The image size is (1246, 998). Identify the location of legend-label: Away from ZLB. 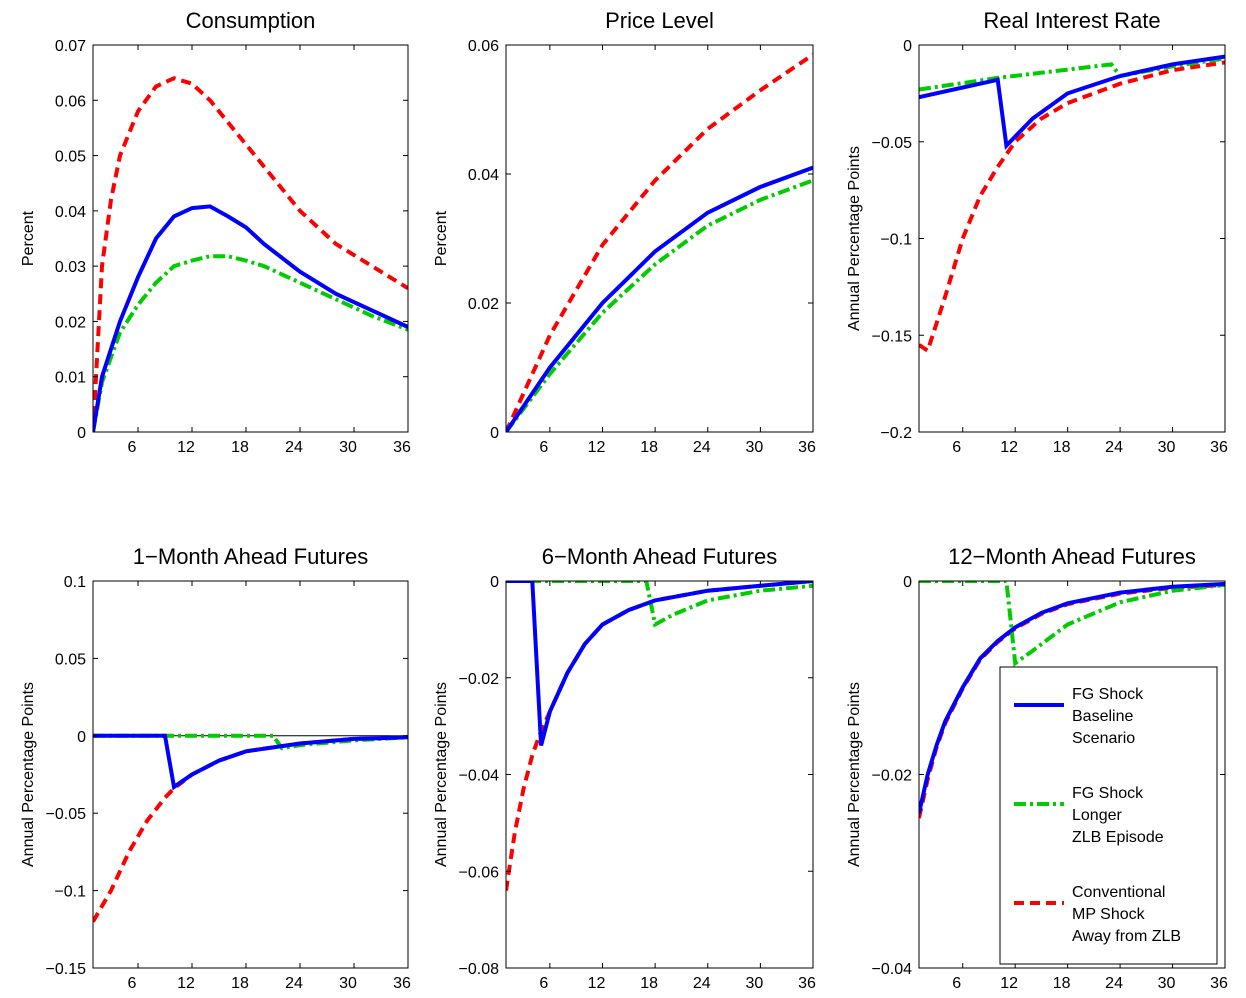
(1126, 936).